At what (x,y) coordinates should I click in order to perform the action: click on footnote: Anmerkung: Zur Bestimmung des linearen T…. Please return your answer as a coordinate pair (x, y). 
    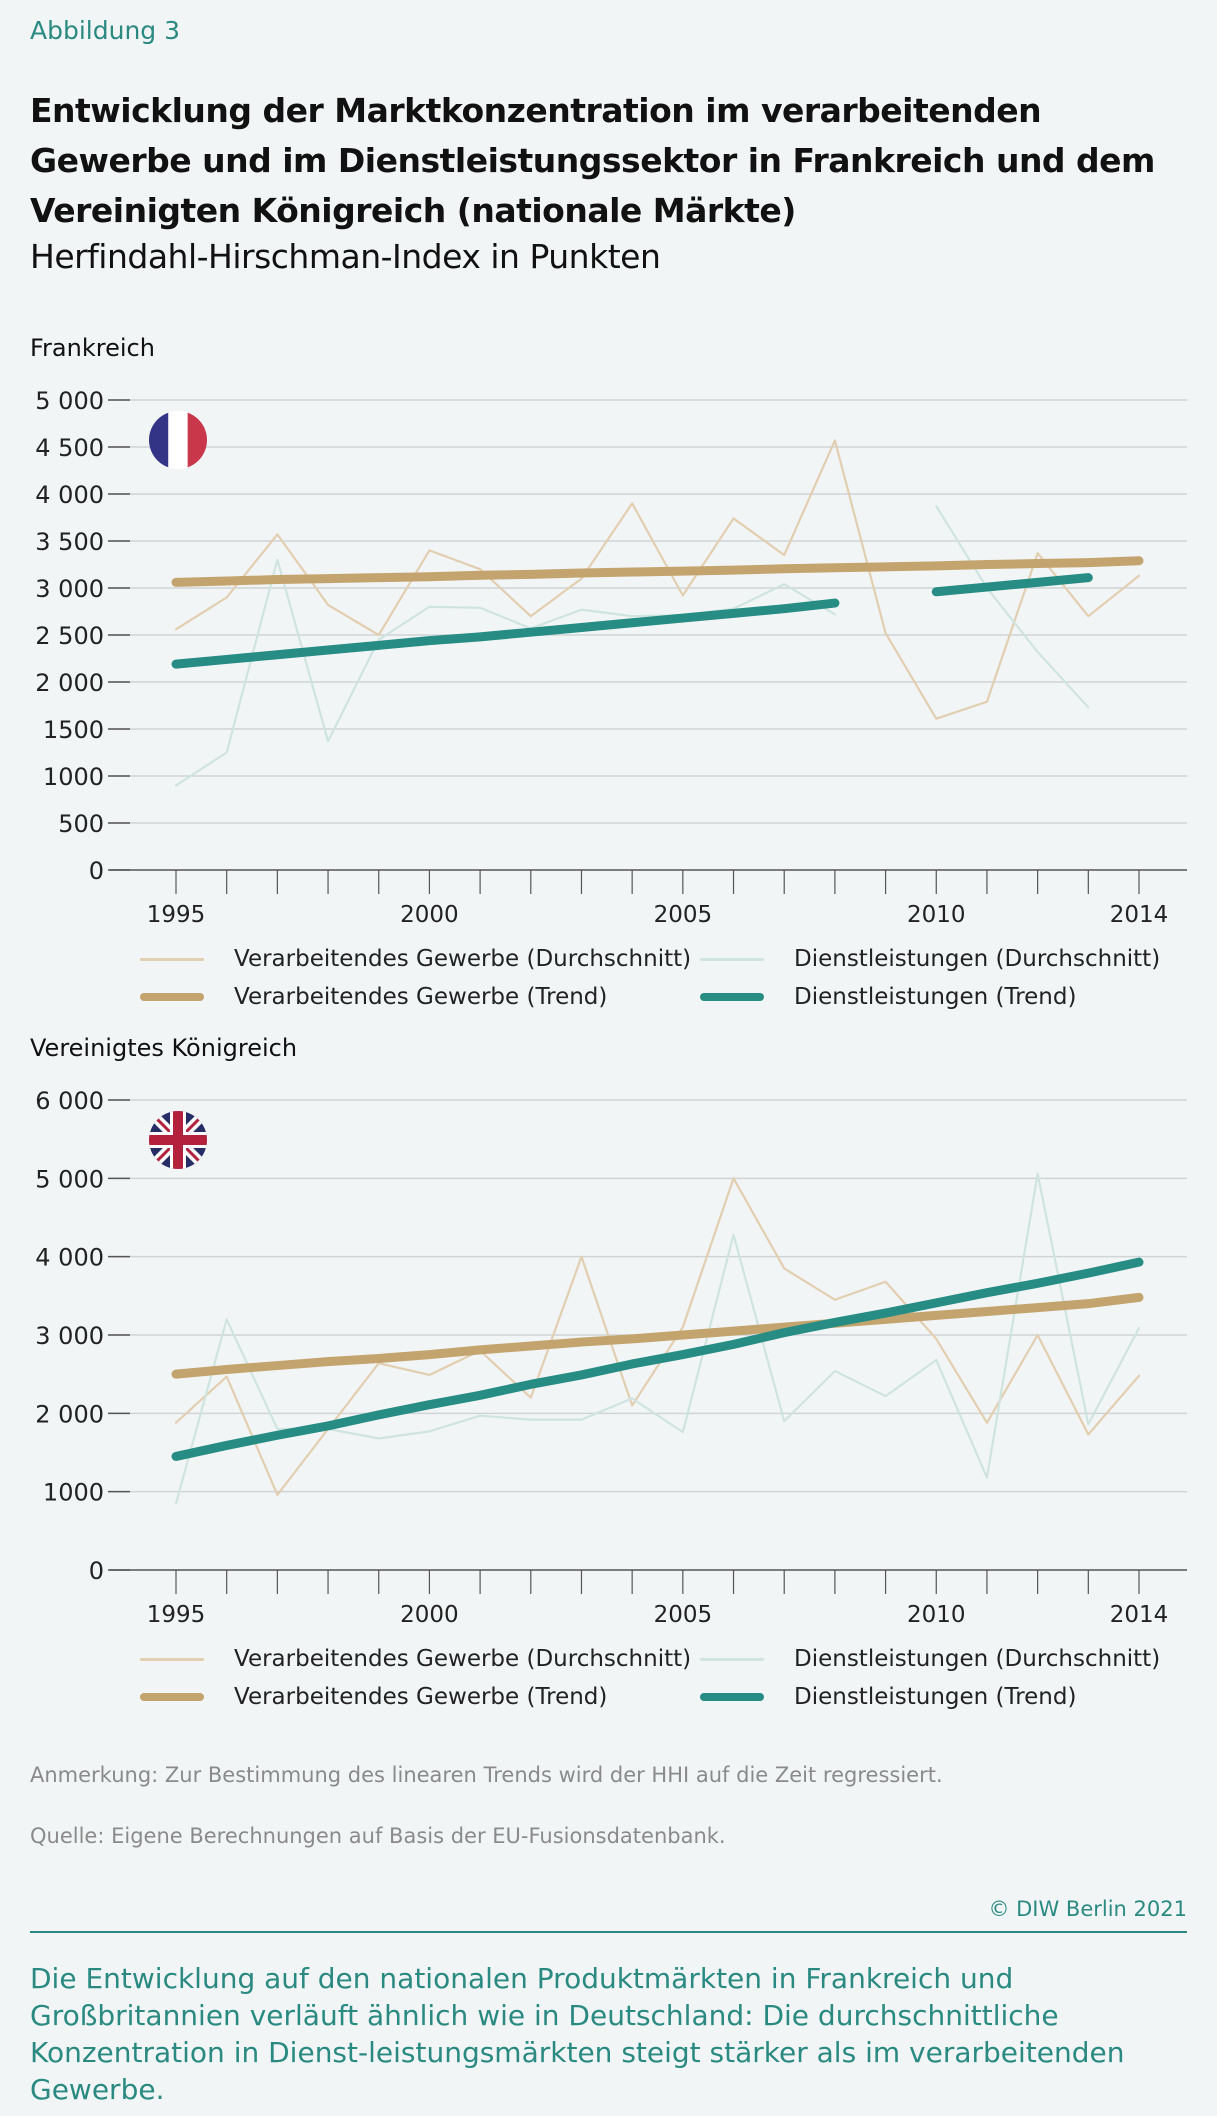
    Looking at the image, I should click on (486, 1775).